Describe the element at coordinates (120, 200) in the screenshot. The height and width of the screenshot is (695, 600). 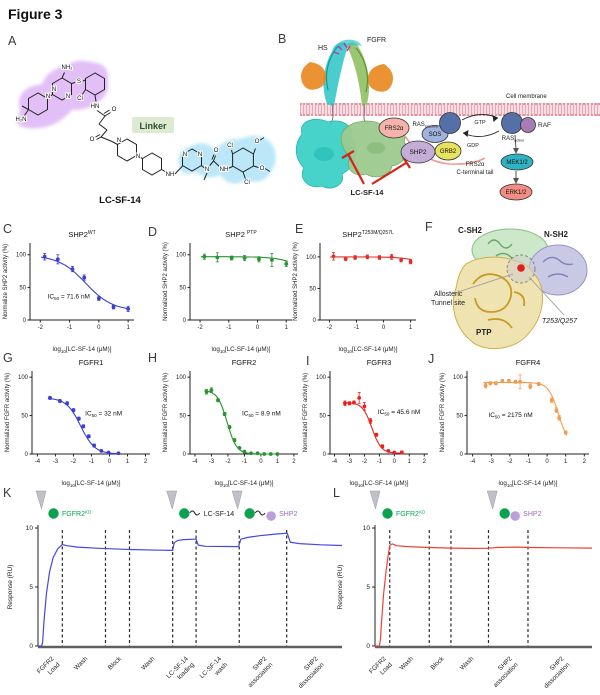
I see `compound-name: LC-SF-14` at that location.